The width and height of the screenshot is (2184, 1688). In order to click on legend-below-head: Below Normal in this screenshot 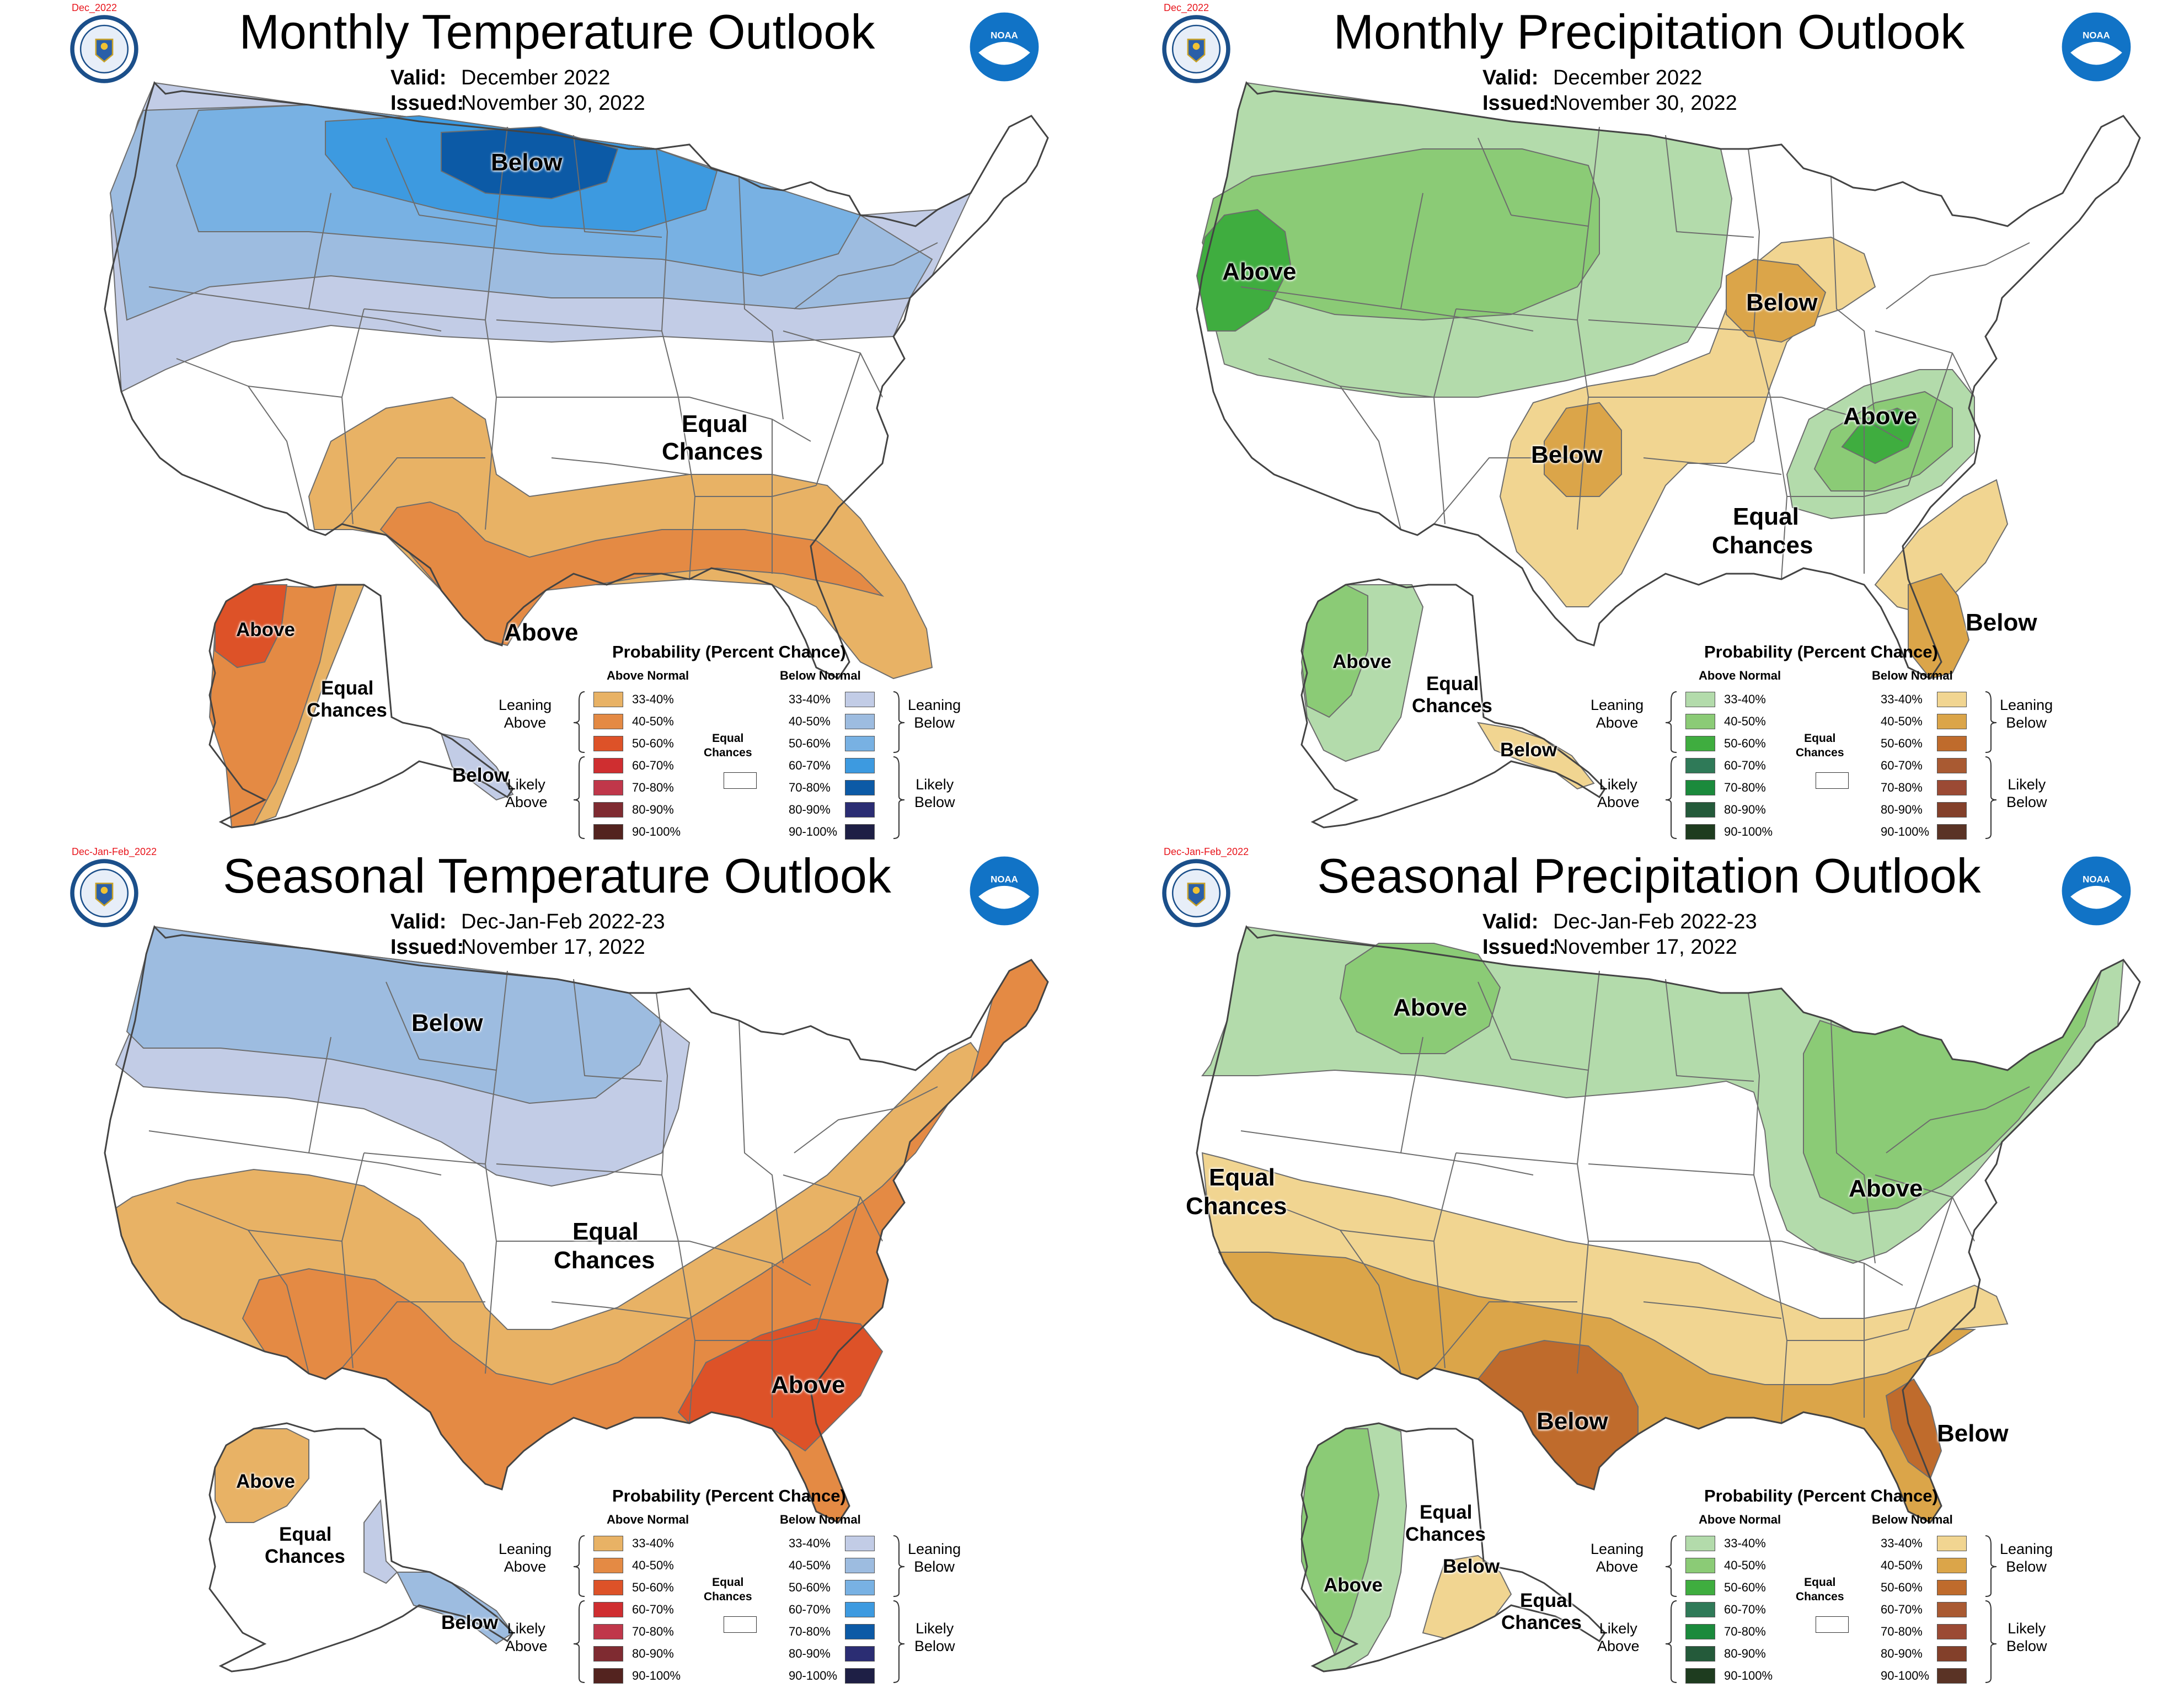, I will do `click(820, 1519)`.